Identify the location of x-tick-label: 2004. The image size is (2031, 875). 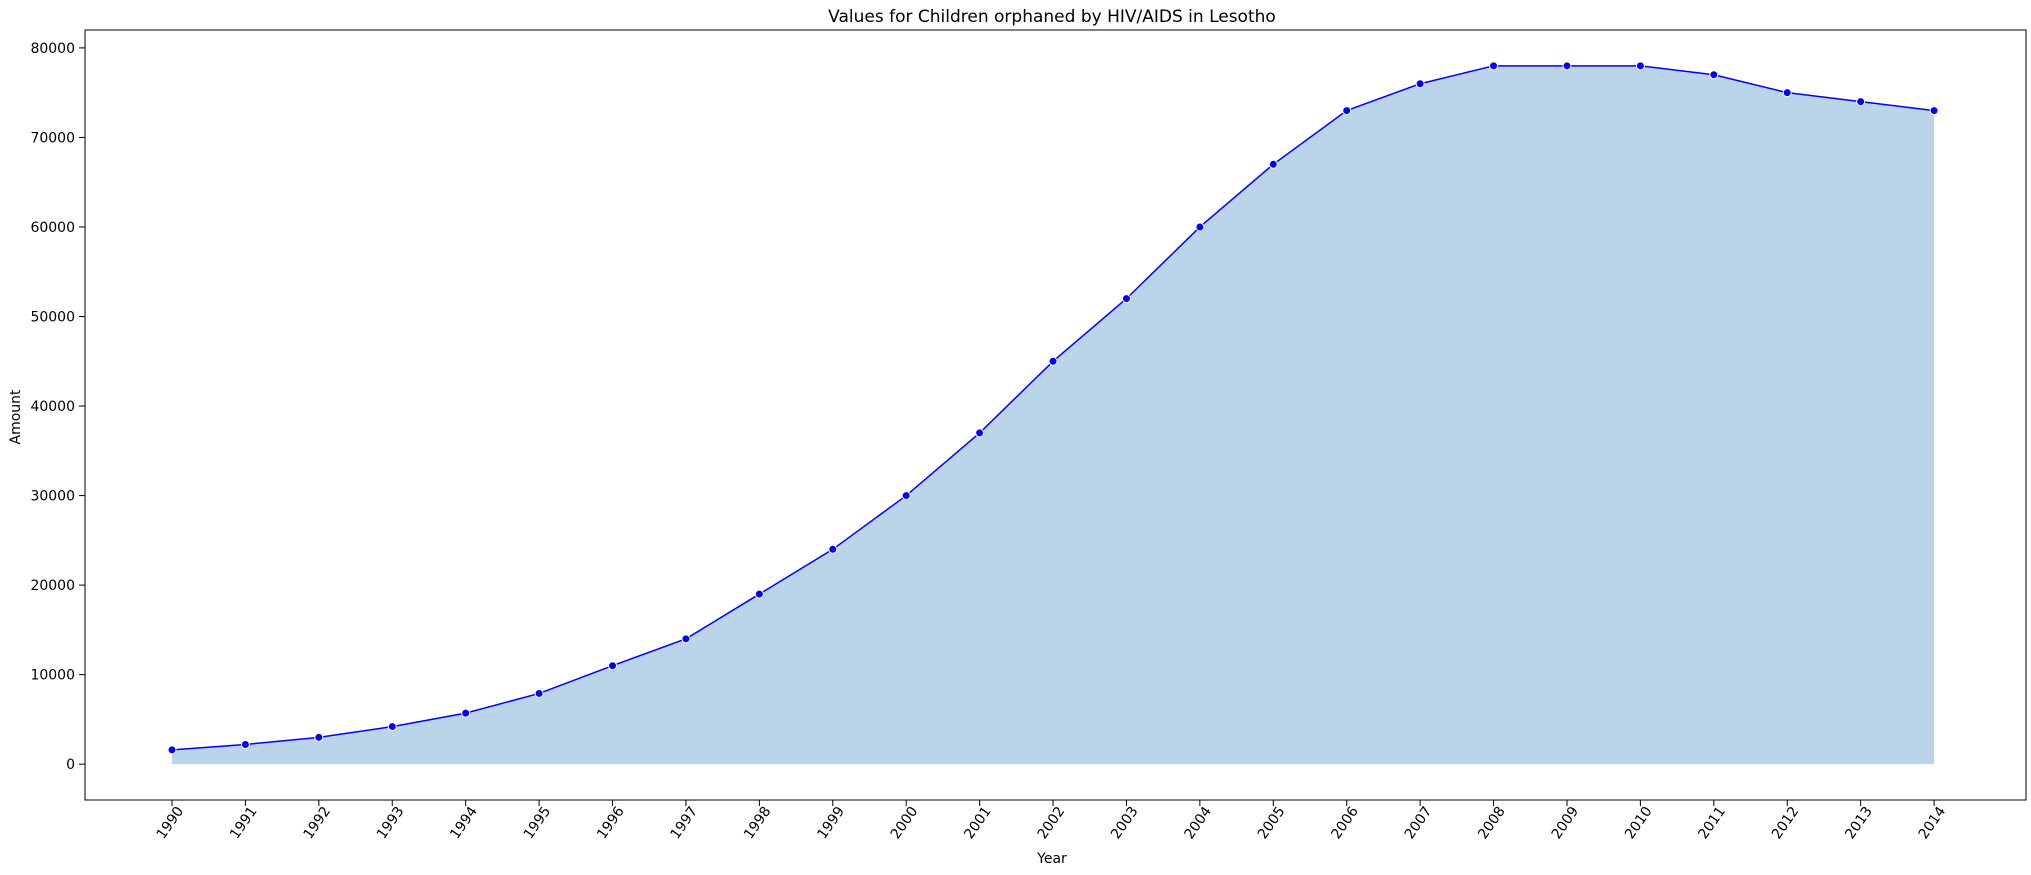
(1199, 823).